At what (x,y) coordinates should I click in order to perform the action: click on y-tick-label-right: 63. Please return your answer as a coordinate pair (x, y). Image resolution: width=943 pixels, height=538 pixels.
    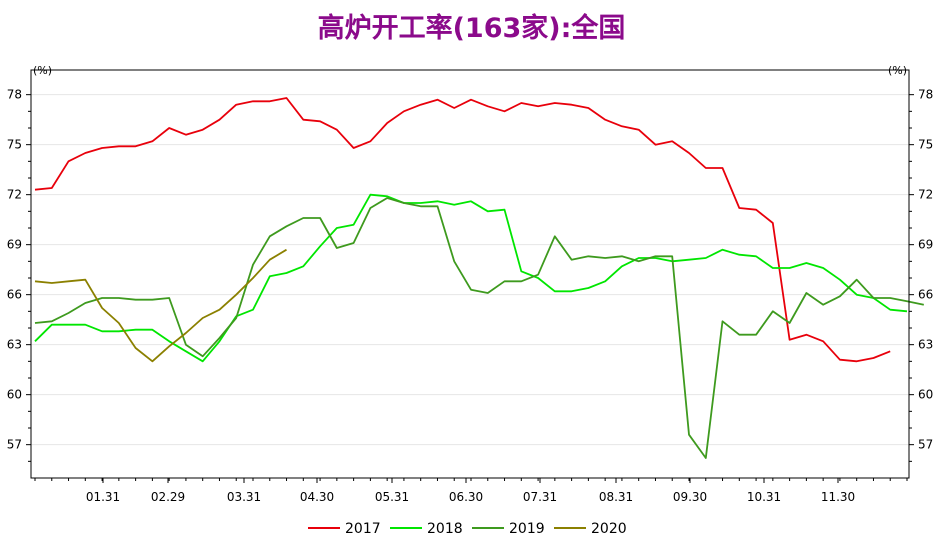
    Looking at the image, I should click on (925, 345).